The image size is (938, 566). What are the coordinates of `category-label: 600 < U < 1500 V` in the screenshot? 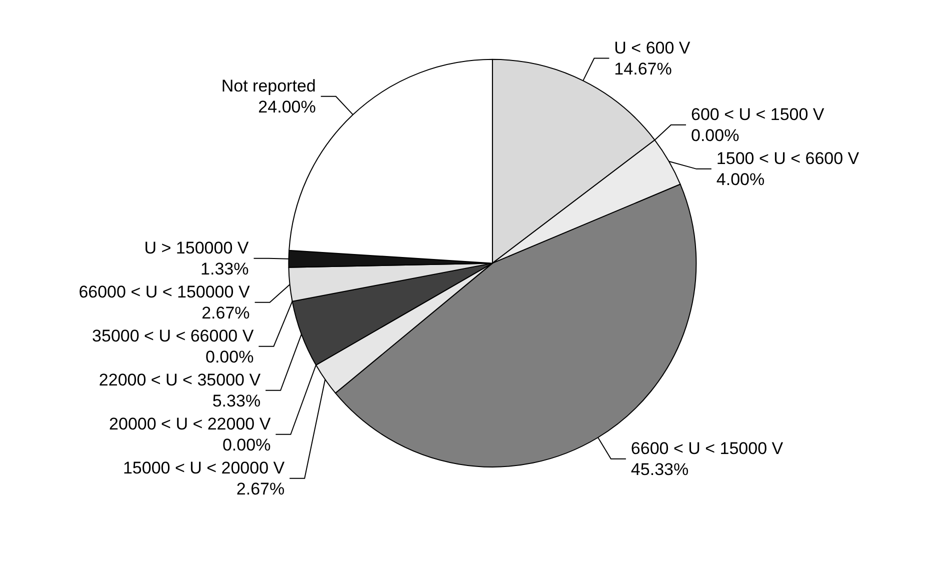 It's located at (757, 114).